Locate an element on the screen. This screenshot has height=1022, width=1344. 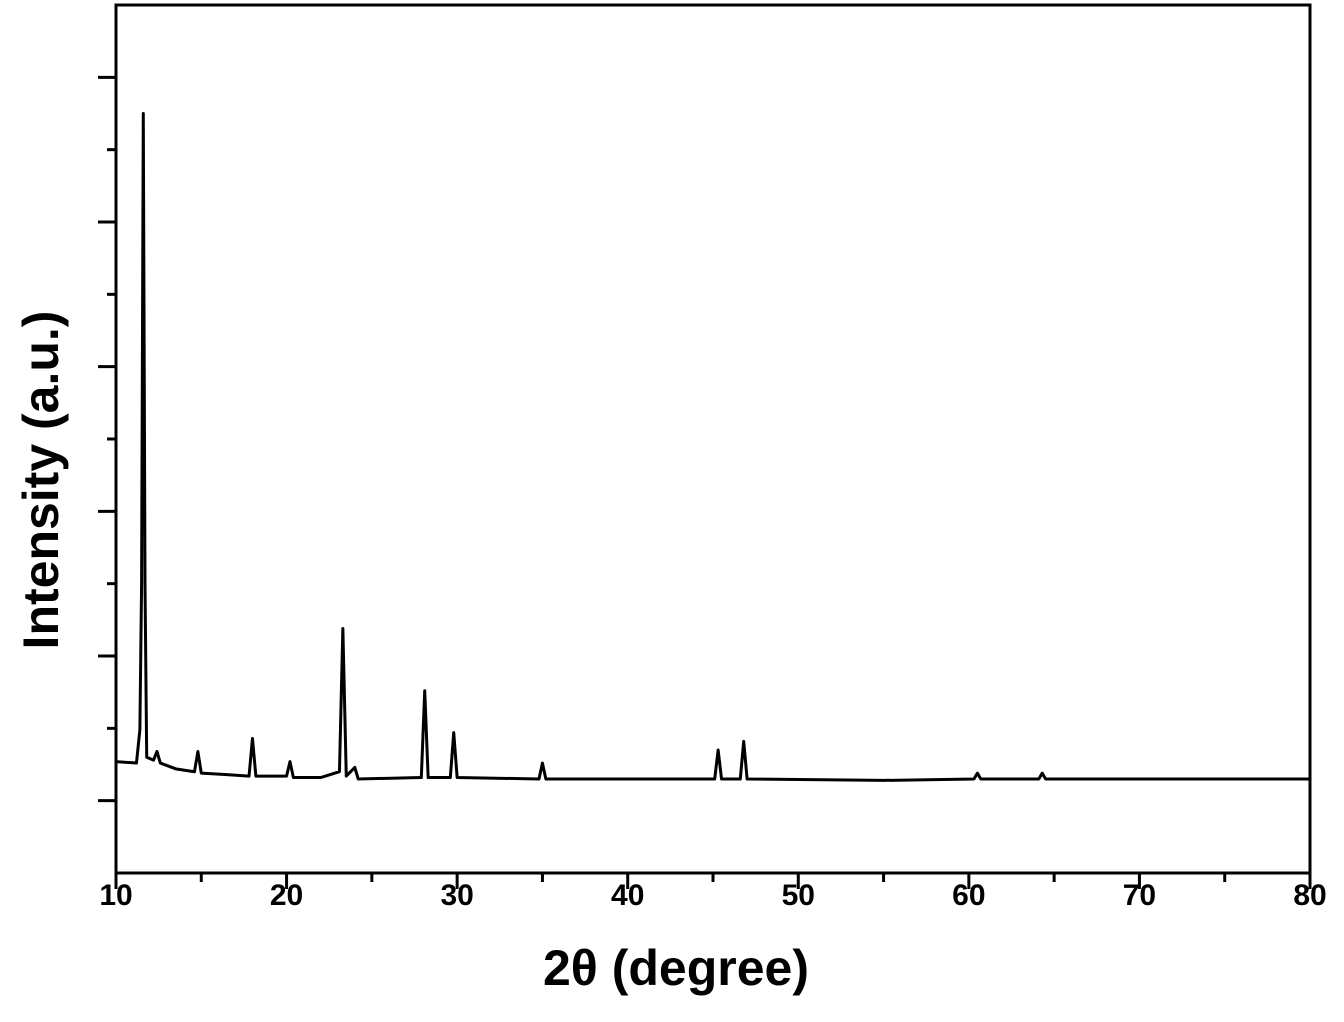
x-tick-label: 40 is located at coordinates (627, 895).